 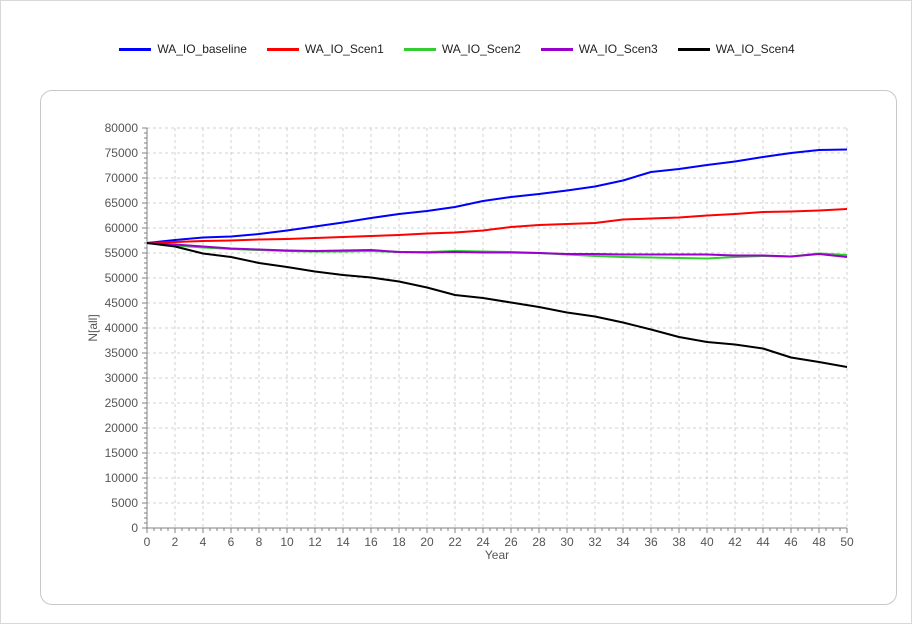 I want to click on x-tick-label: 24, so click(x=483, y=542).